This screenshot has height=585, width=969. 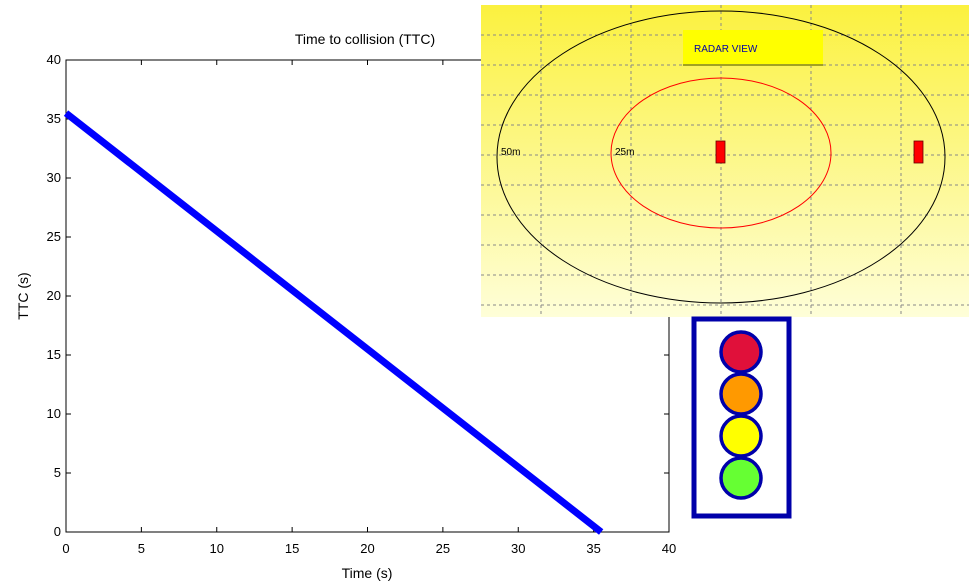 I want to click on y-tick-label: 40, so click(x=54, y=59).